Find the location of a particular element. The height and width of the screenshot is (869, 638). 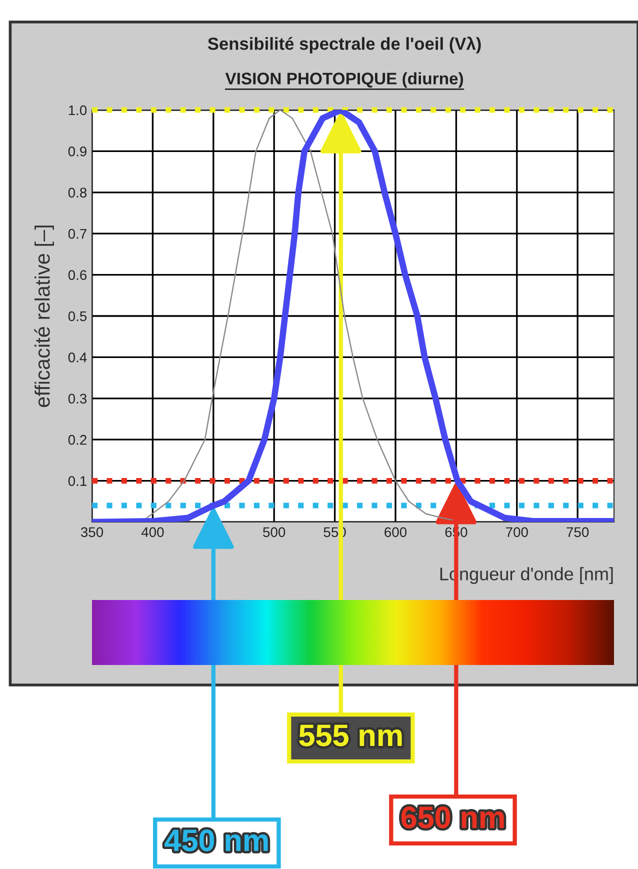

annotation: 555 nm is located at coordinates (350, 735).